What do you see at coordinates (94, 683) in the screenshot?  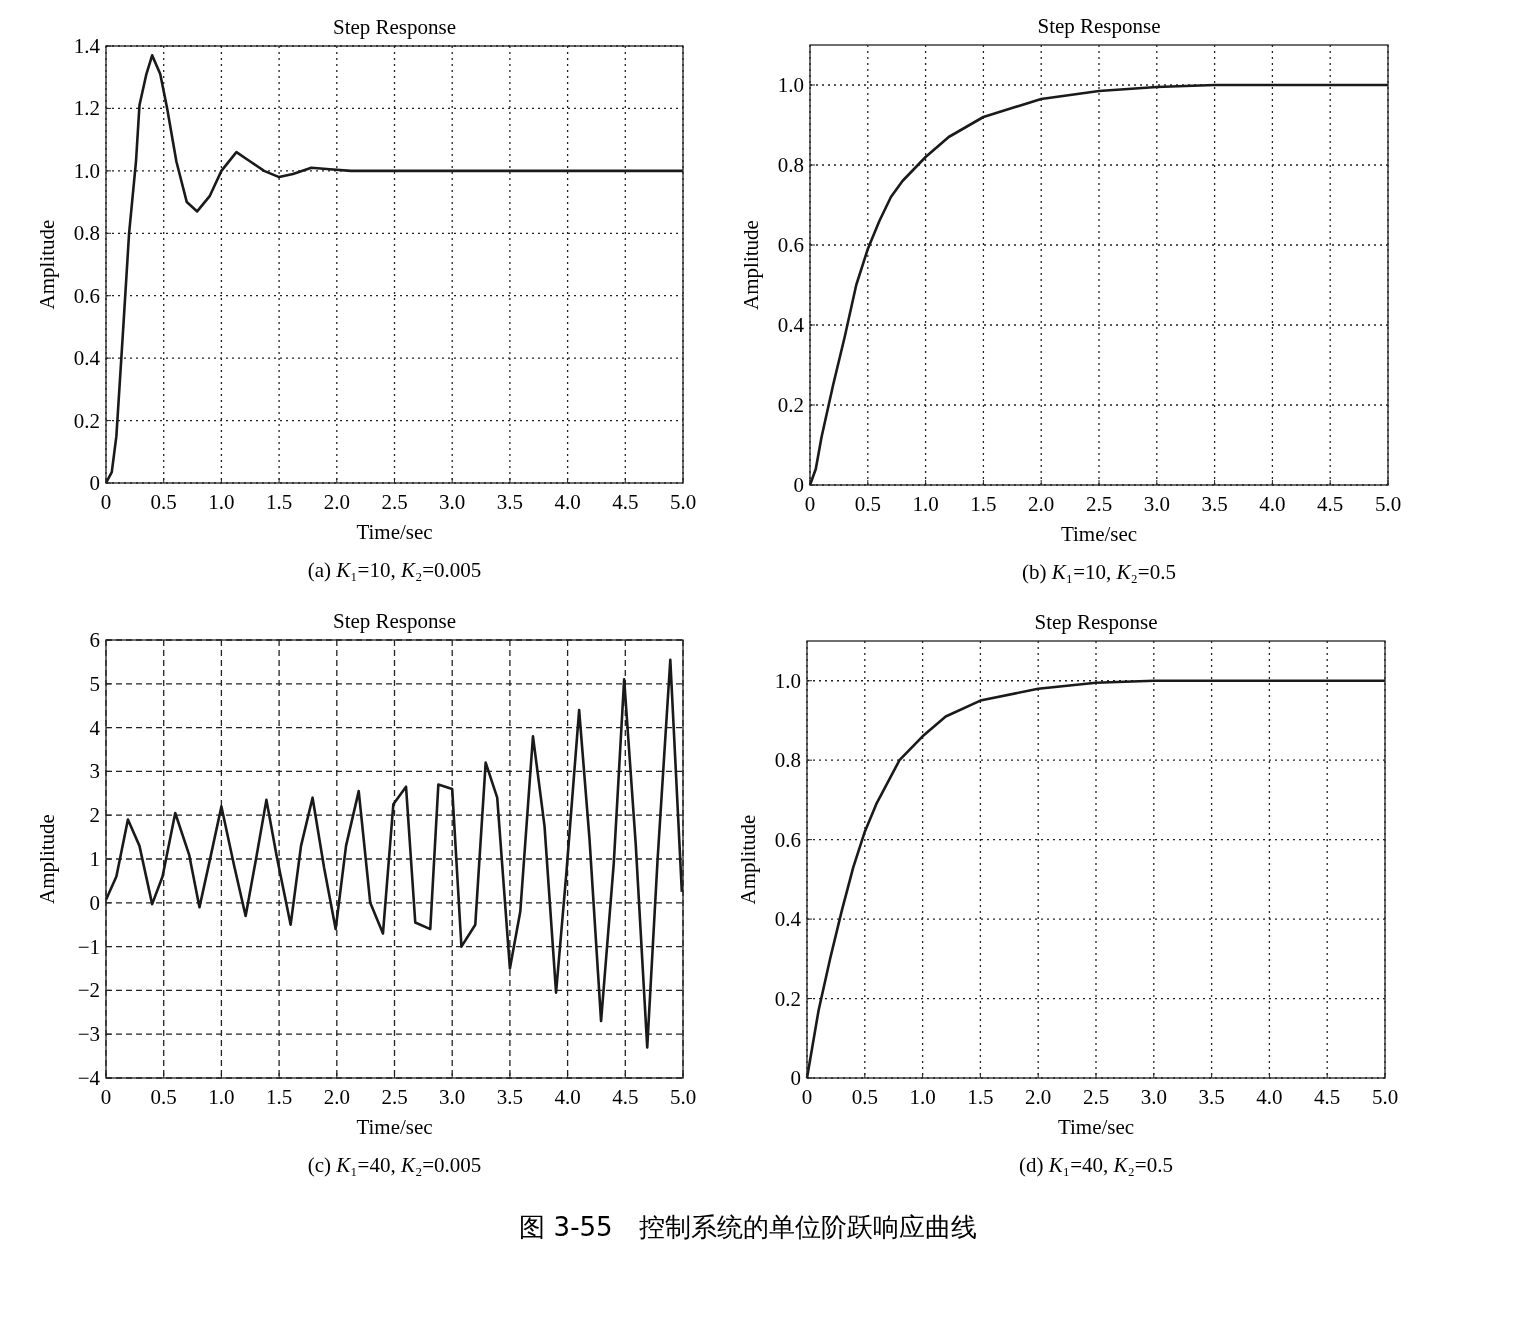 I see `y-tick-label: 5` at bounding box center [94, 683].